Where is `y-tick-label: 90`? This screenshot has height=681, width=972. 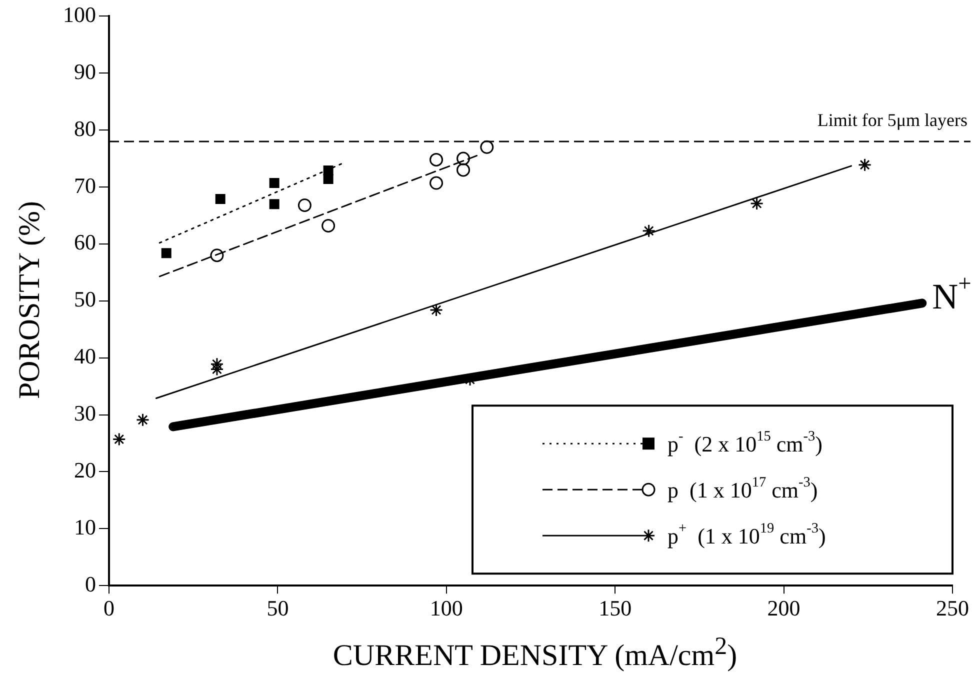
y-tick-label: 90 is located at coordinates (85, 71).